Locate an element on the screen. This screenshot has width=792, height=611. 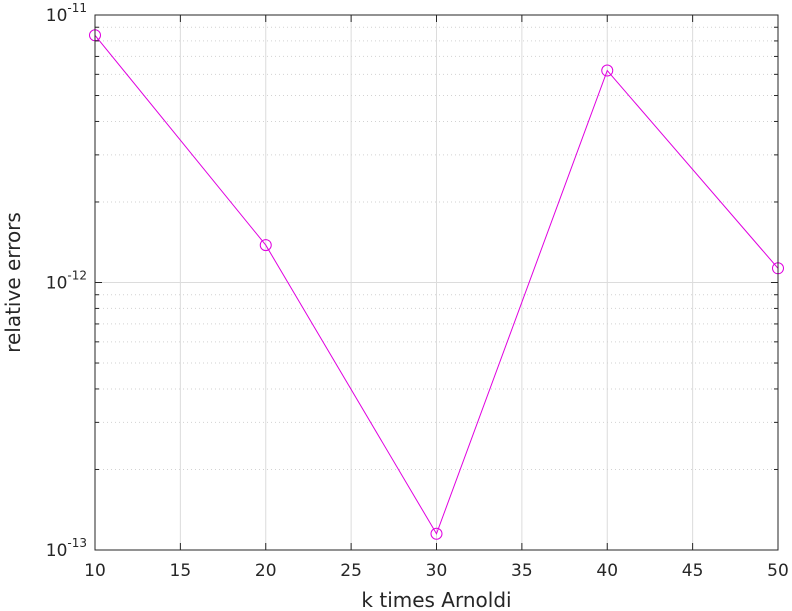
y-axis-label: relative errors is located at coordinates (13, 282).